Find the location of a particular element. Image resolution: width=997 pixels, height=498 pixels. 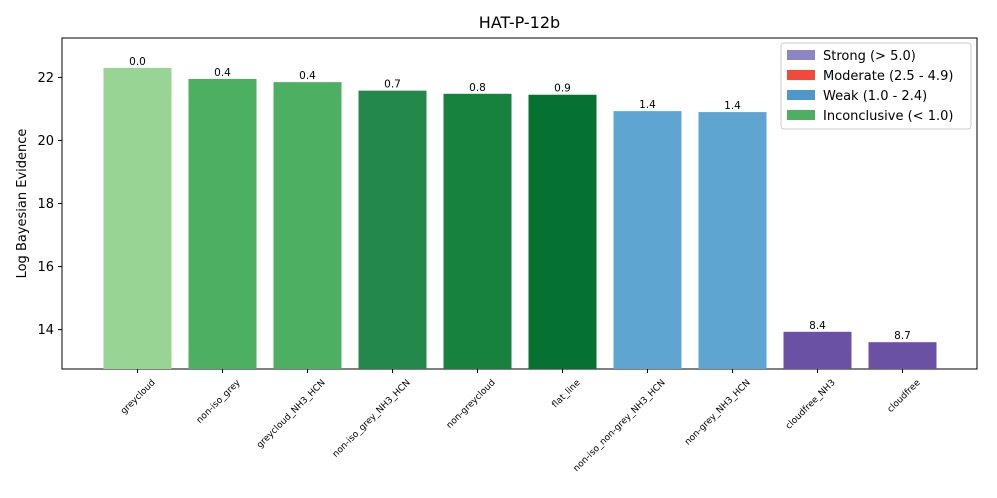

bar-cloudfree_NH3 is located at coordinates (817, 350).